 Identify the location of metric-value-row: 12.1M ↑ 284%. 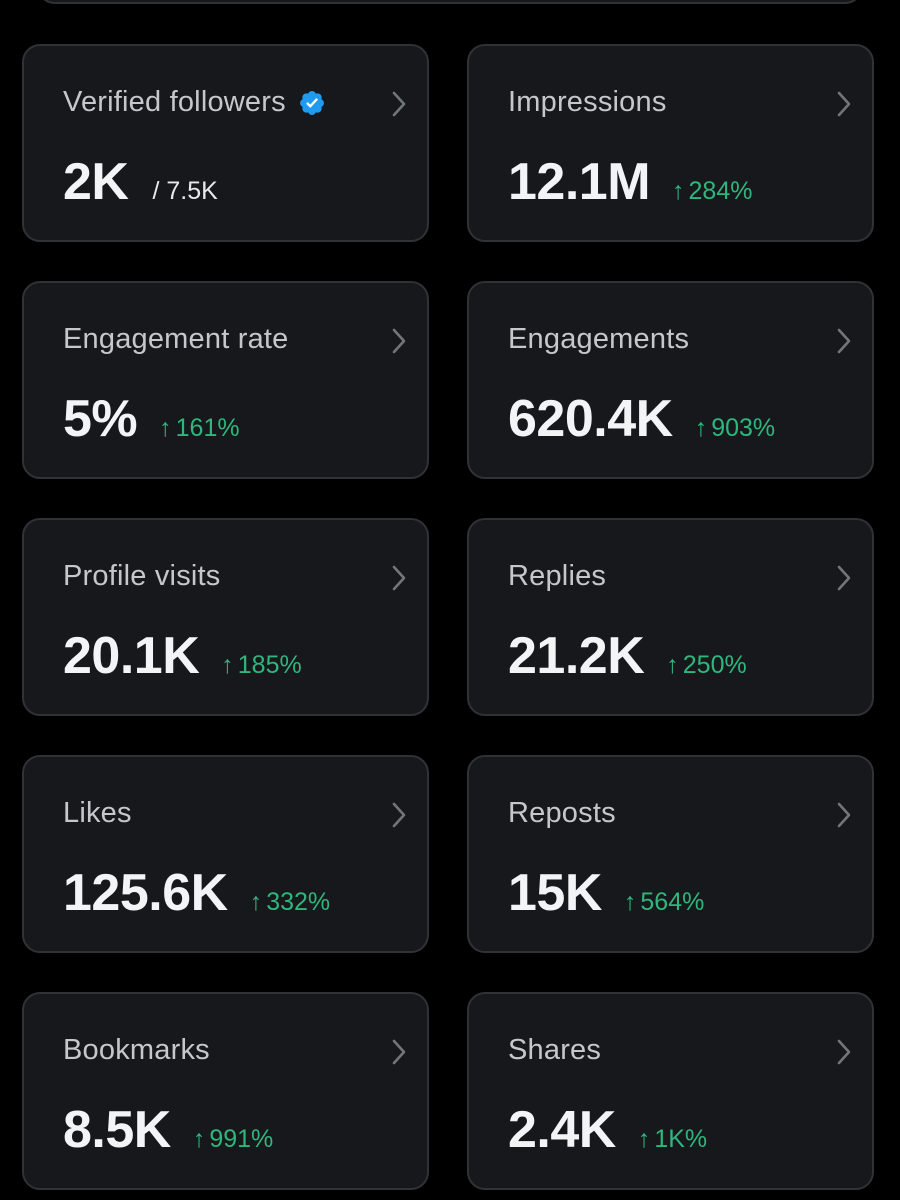
(630, 182).